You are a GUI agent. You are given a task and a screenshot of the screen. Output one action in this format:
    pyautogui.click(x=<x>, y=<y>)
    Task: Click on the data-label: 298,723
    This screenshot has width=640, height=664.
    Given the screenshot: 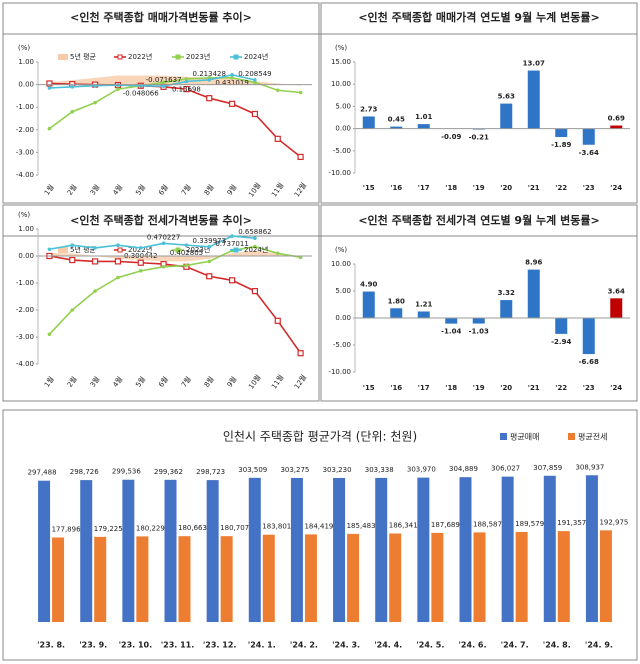 What is the action you would take?
    pyautogui.click(x=210, y=472)
    